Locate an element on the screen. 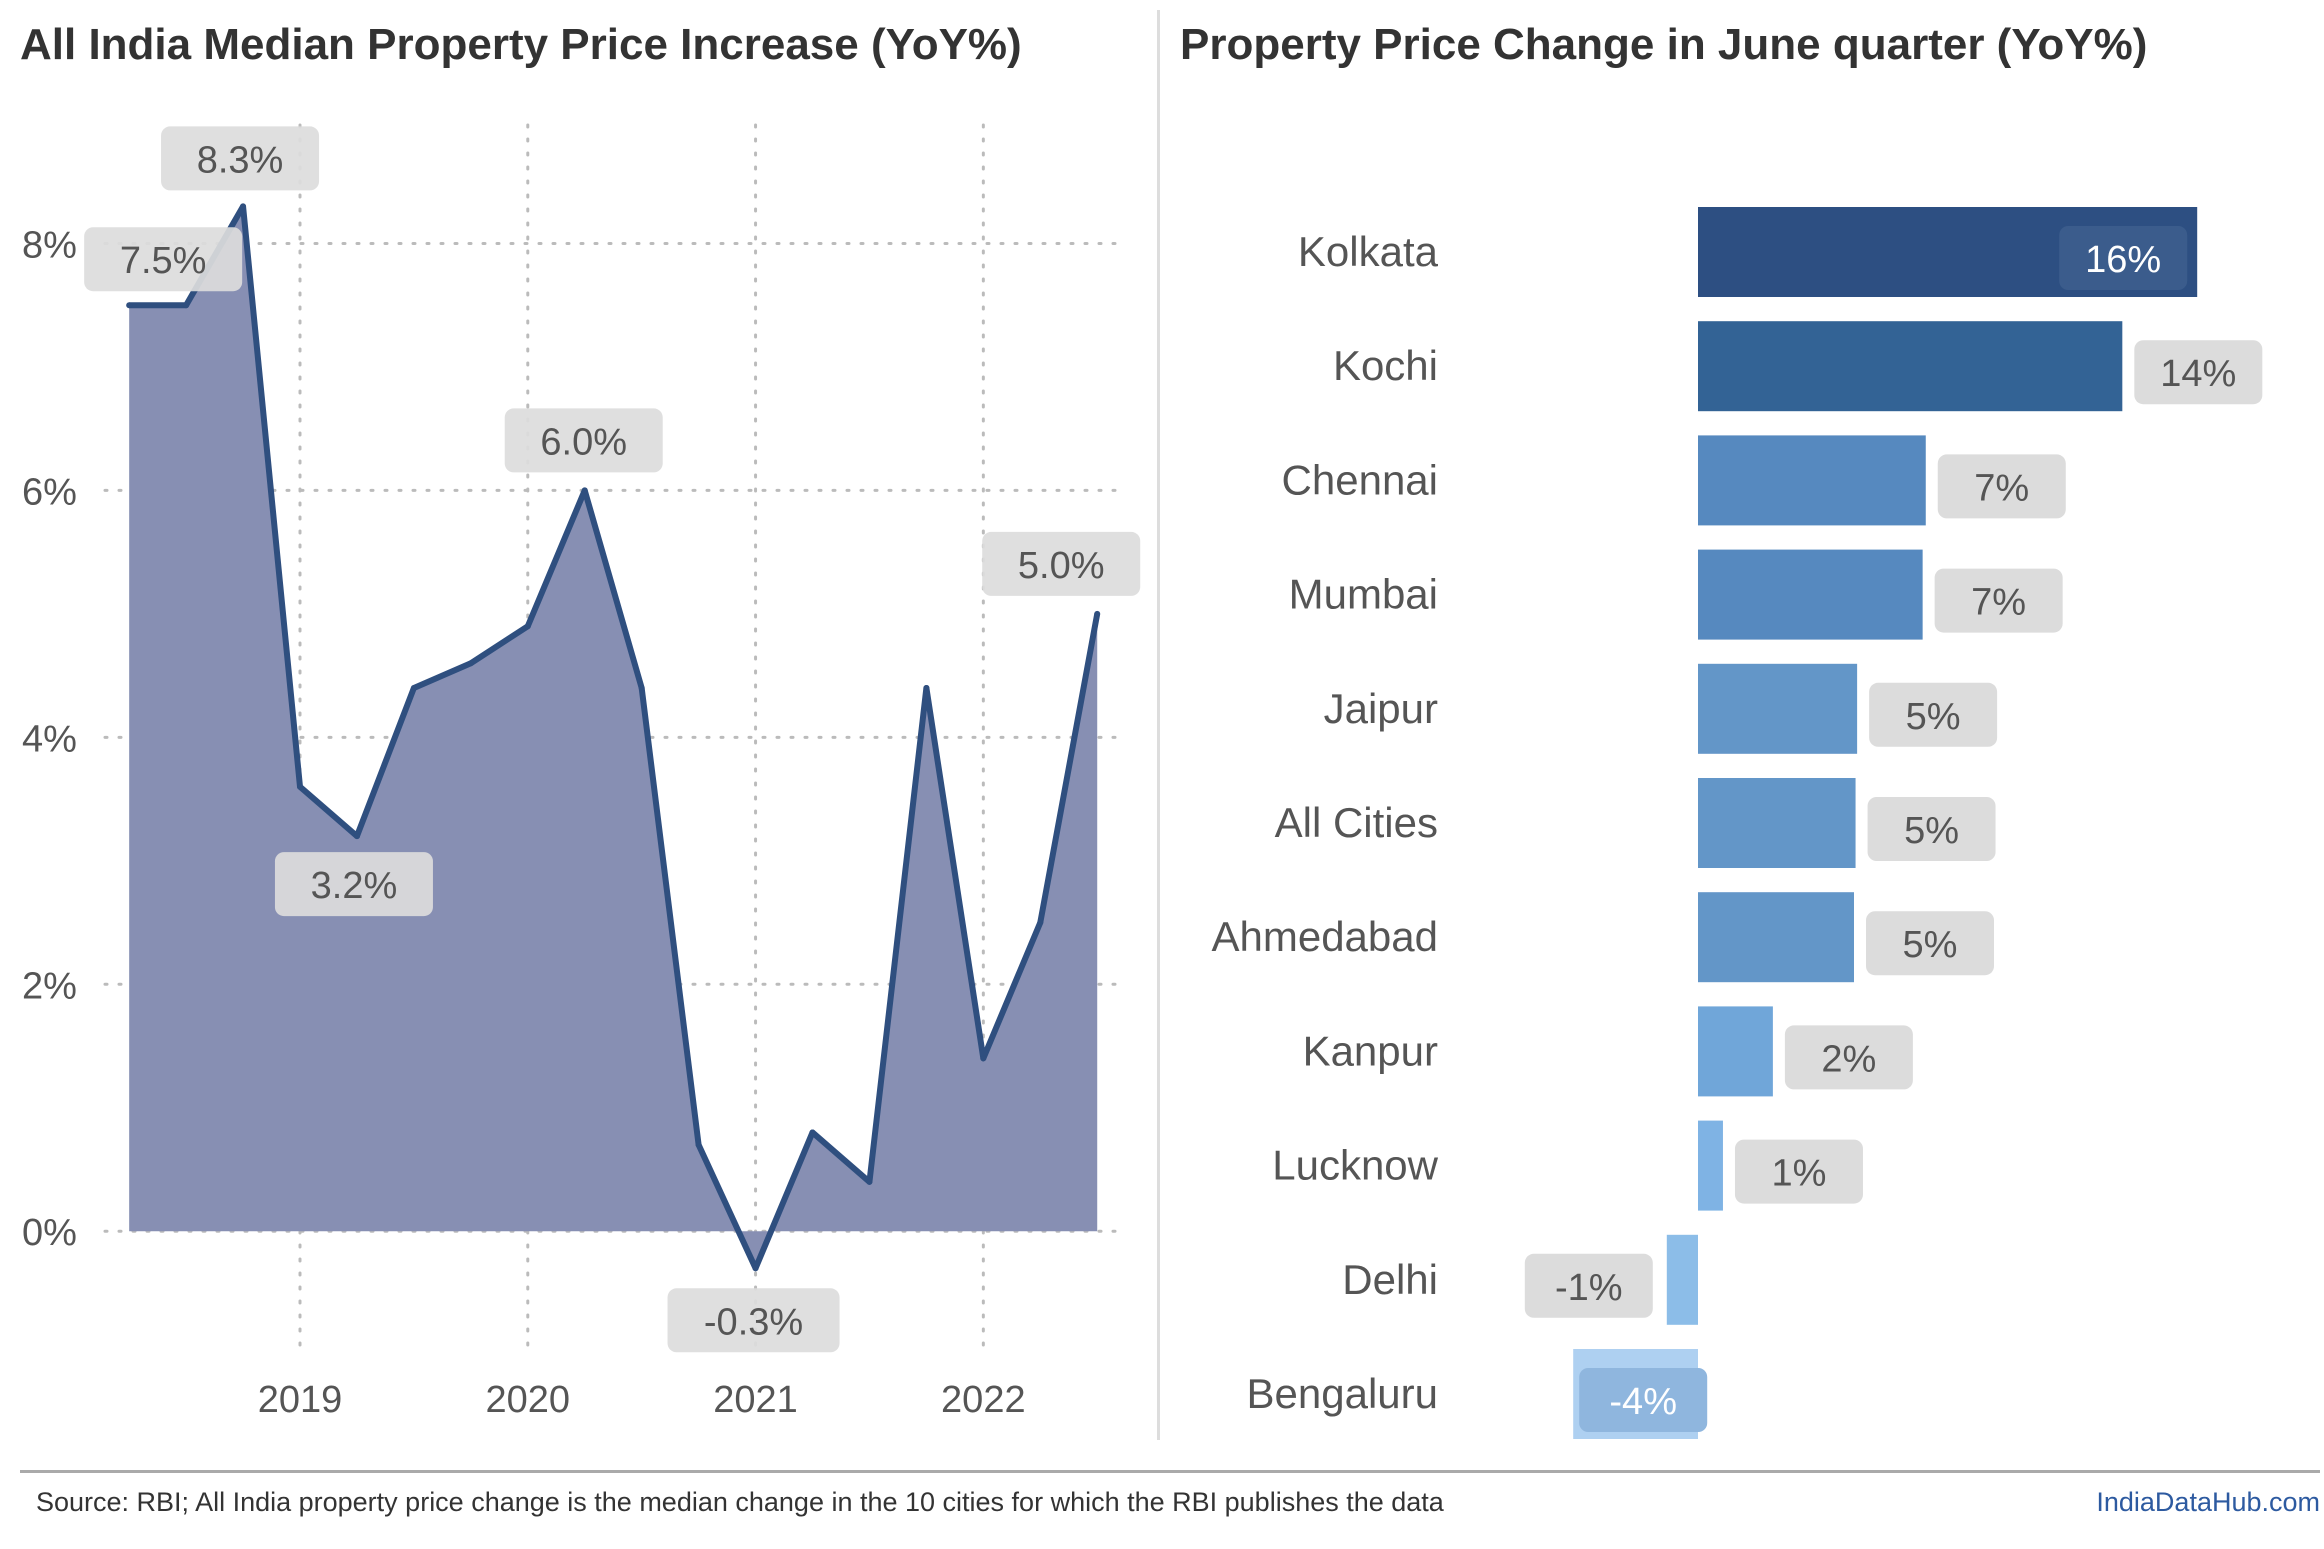 The width and height of the screenshot is (2324, 1549). category-label: Lucknow is located at coordinates (1355, 1165).